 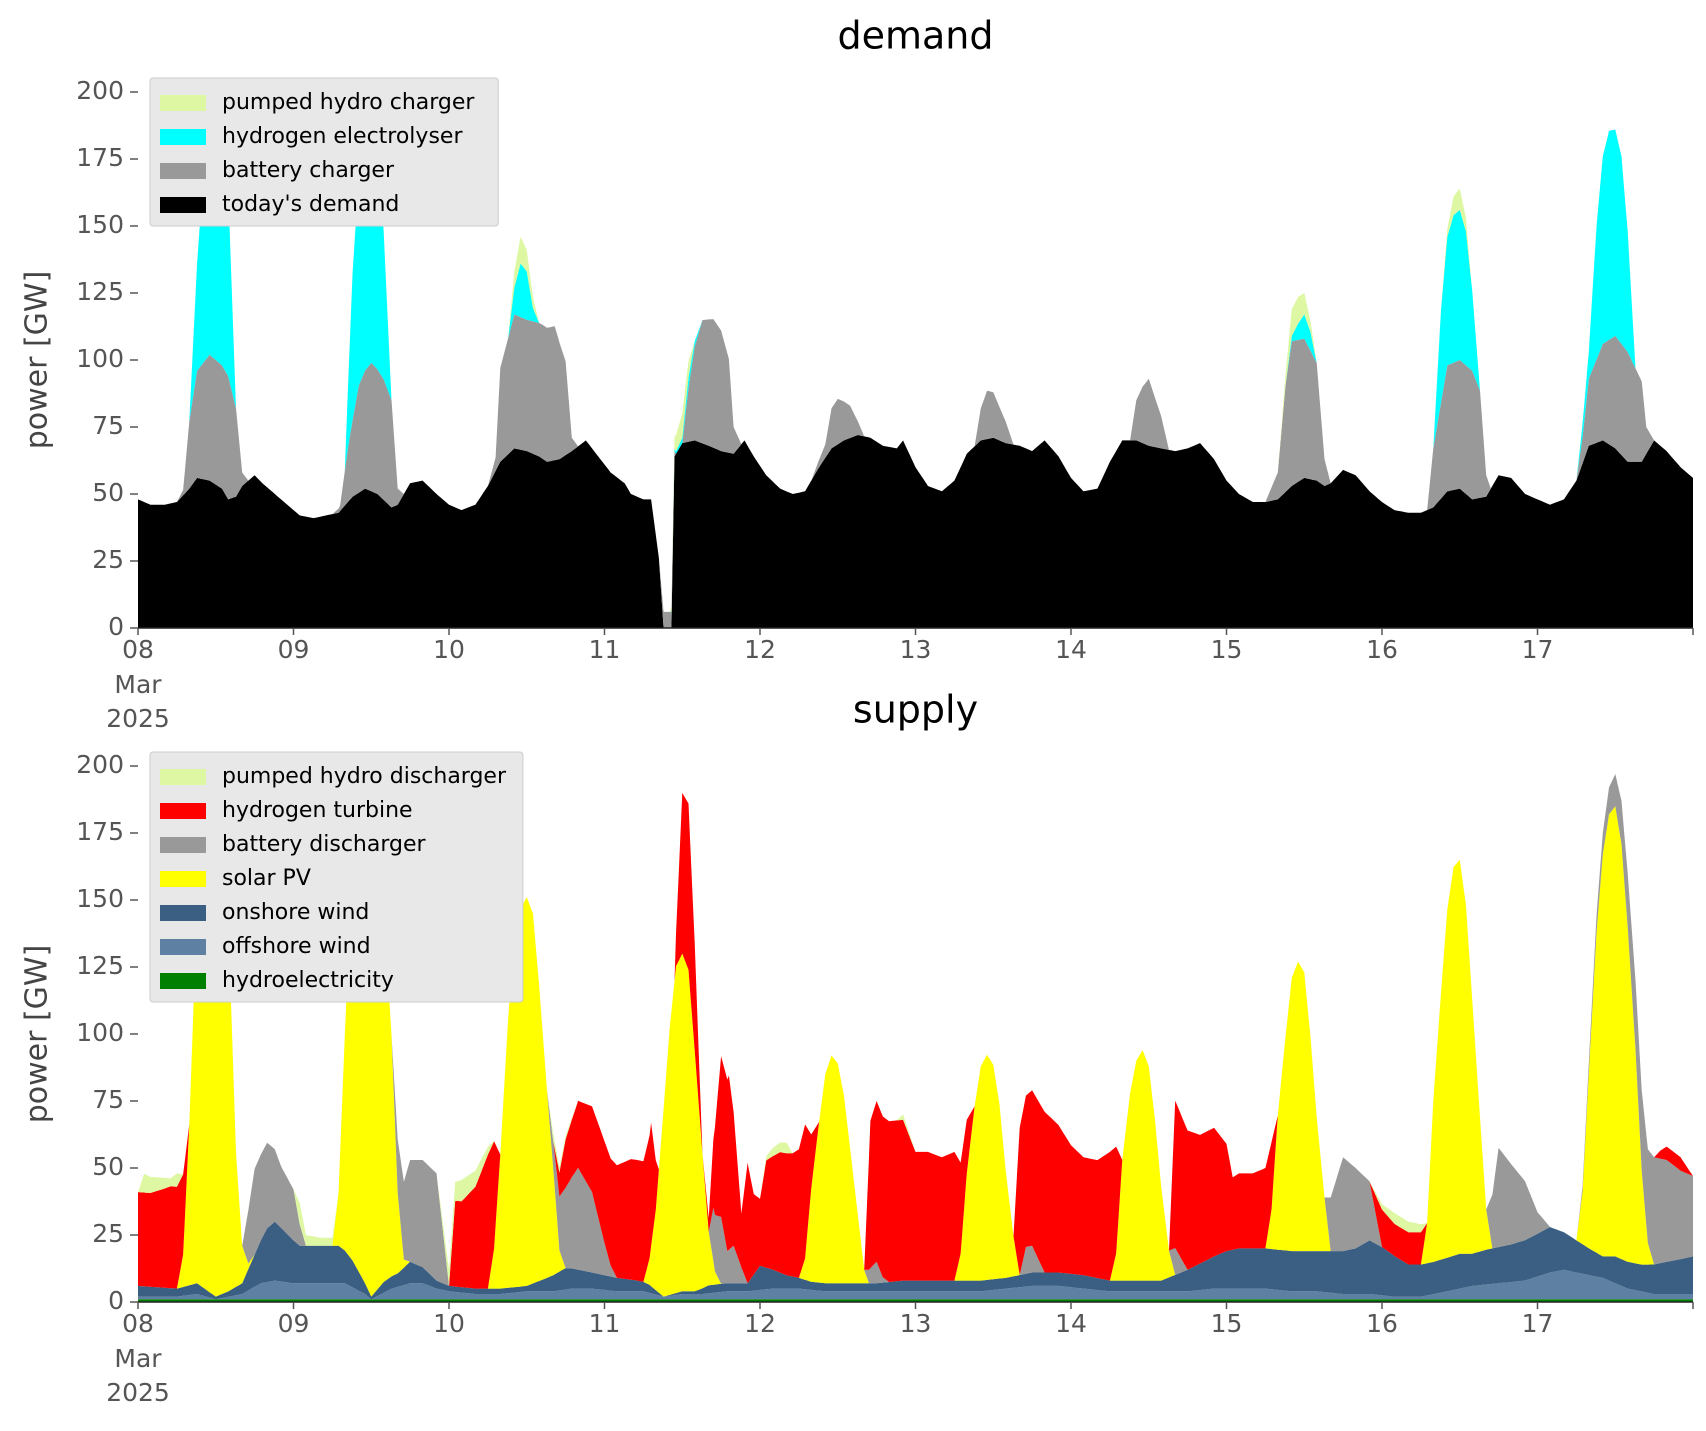 I want to click on legend-swatch-hydroelectricity, so click(x=183, y=981).